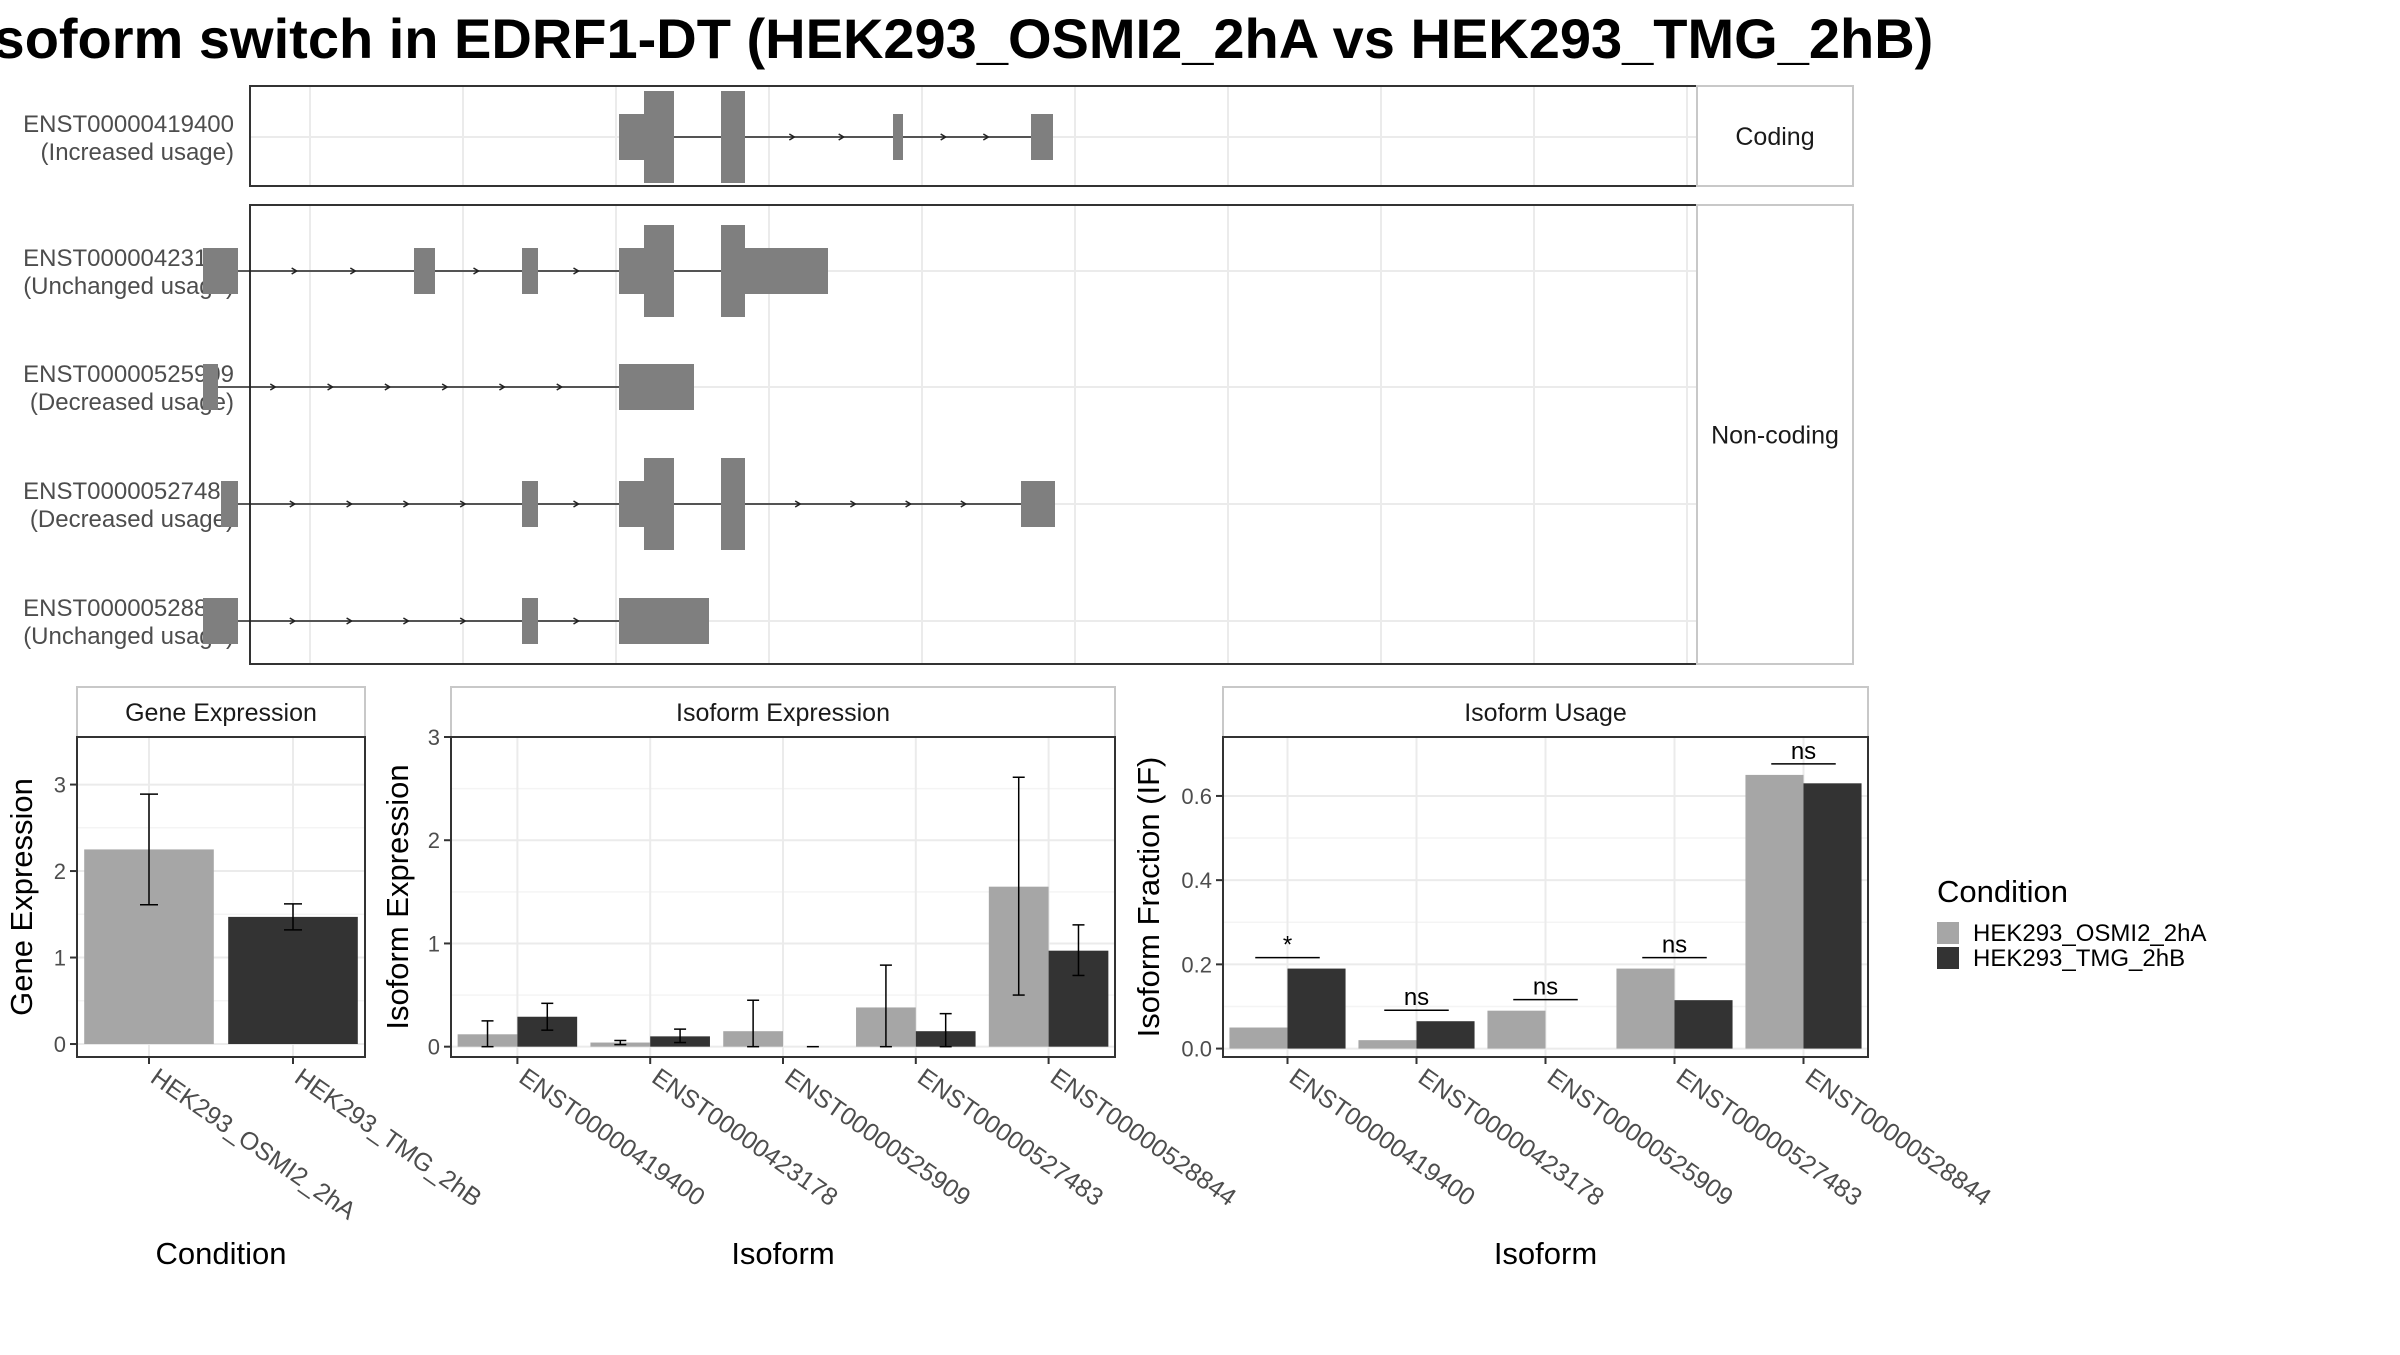 Image resolution: width=2400 pixels, height=1355 pixels. I want to click on transcript-id-label: ENST00000525909, so click(128, 374).